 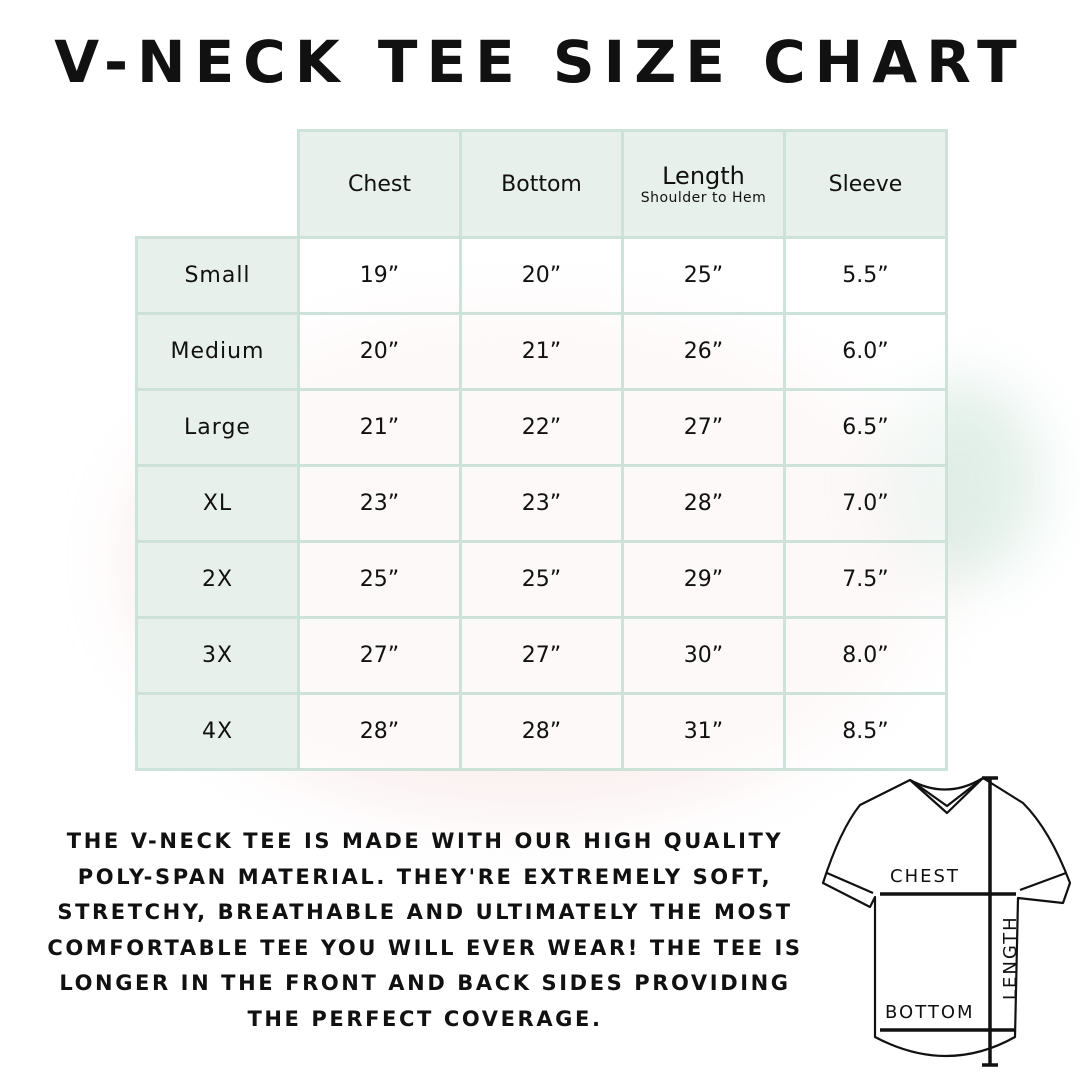 What do you see at coordinates (379, 275) in the screenshot?
I see `chest-value: 19”` at bounding box center [379, 275].